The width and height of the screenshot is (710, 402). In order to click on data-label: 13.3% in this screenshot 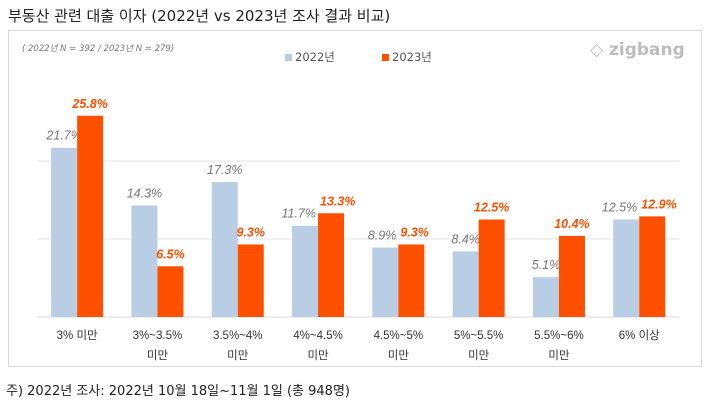, I will do `click(337, 201)`.